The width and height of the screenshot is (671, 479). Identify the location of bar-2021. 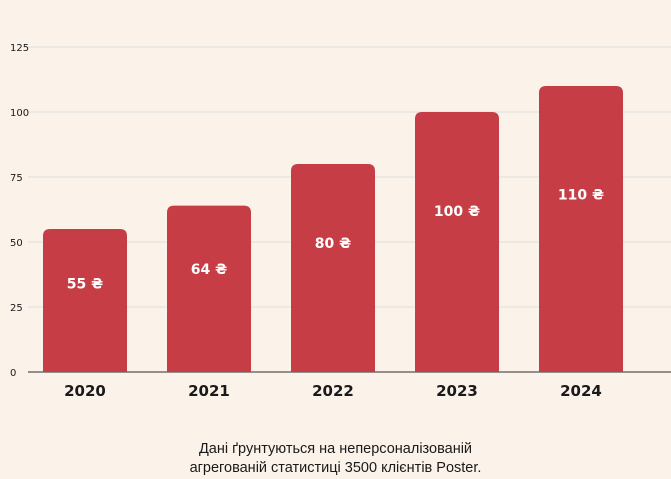
(209, 288).